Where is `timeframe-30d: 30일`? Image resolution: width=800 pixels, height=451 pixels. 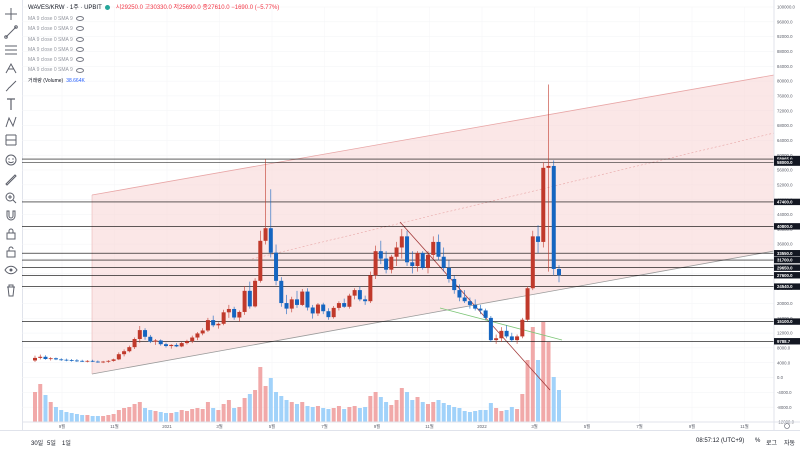
timeframe-30d: 30일 is located at coordinates (37, 444).